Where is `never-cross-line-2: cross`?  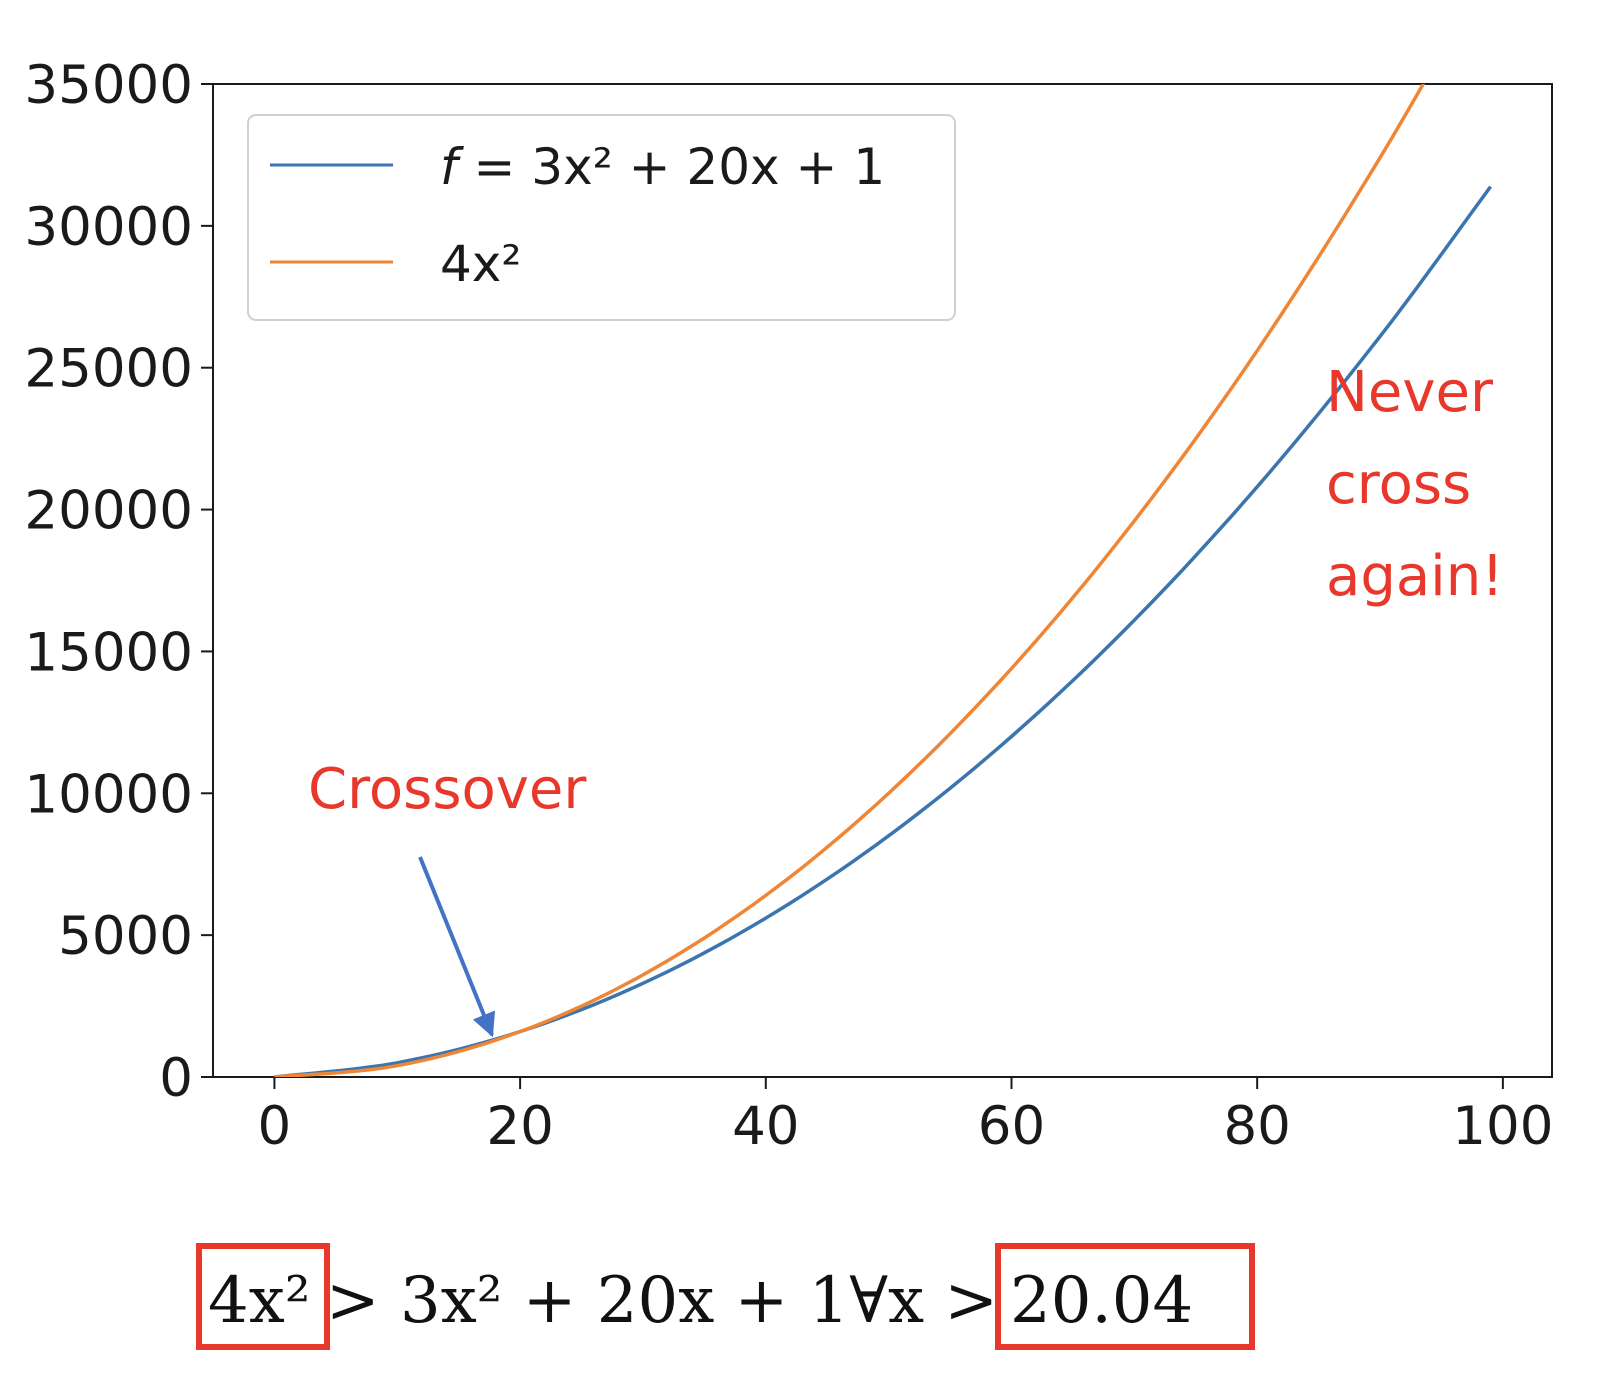 never-cross-line-2: cross is located at coordinates (1398, 484).